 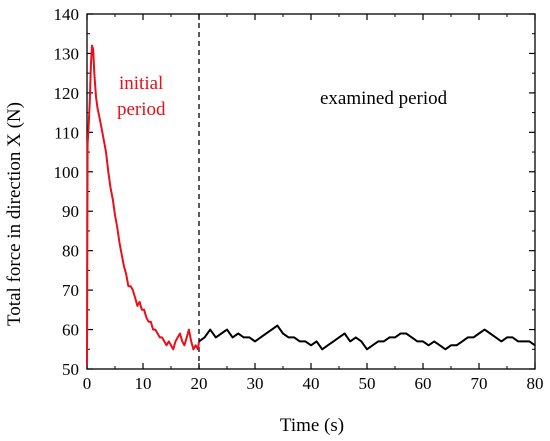 I want to click on x-tick-label-70: 70, so click(x=479, y=383).